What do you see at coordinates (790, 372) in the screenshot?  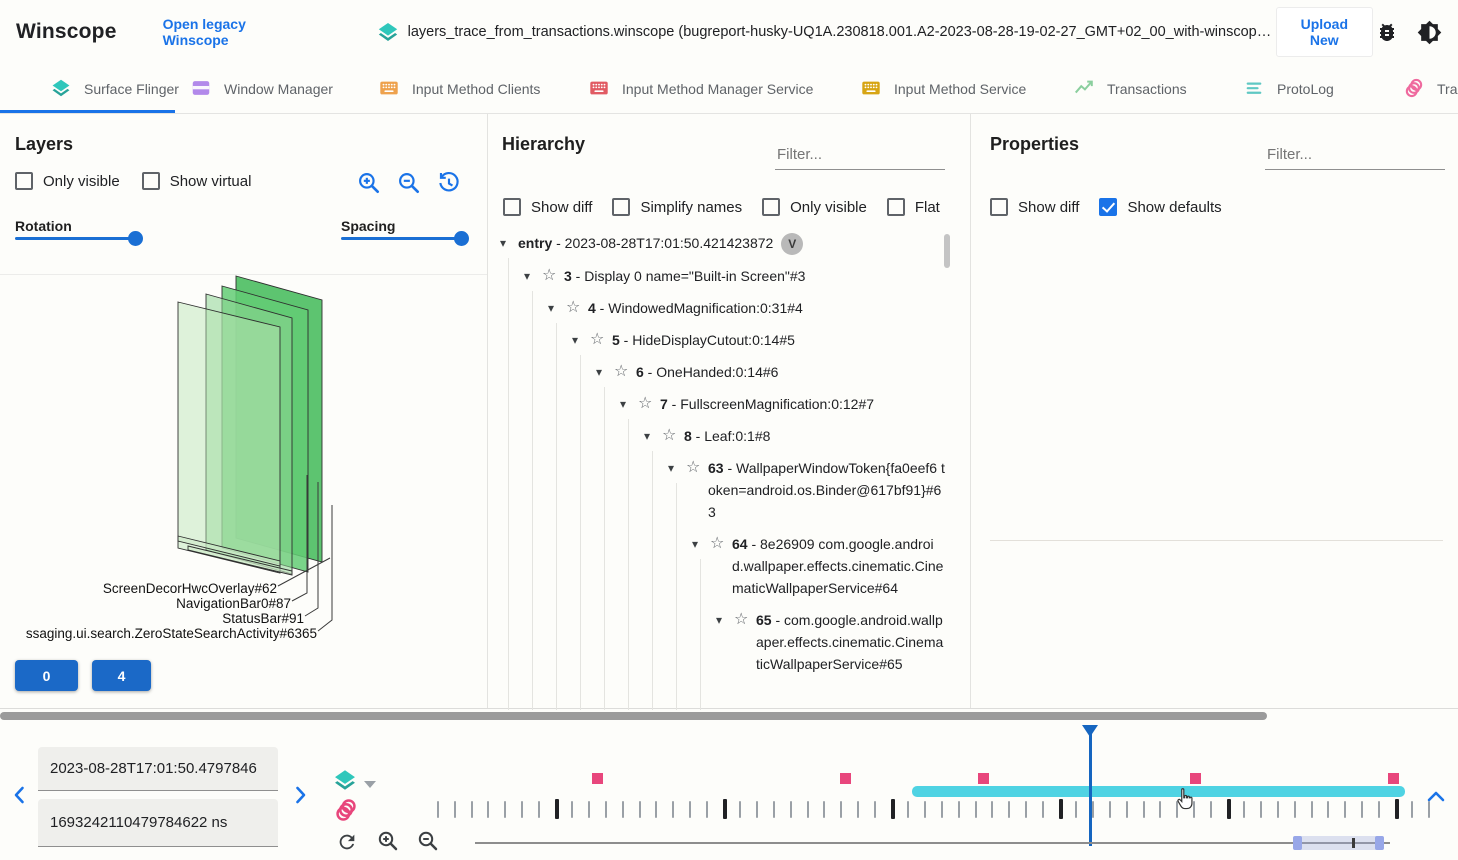 I see `tree-node-label: 6 - OneHanded:0:14#6` at bounding box center [790, 372].